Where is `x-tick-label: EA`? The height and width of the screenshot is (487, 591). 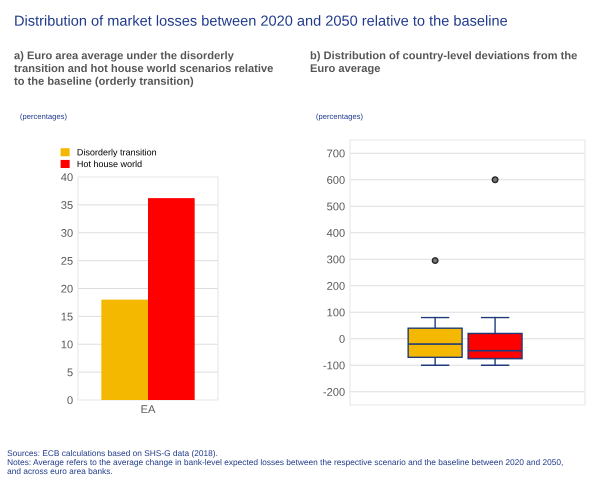 x-tick-label: EA is located at coordinates (149, 409).